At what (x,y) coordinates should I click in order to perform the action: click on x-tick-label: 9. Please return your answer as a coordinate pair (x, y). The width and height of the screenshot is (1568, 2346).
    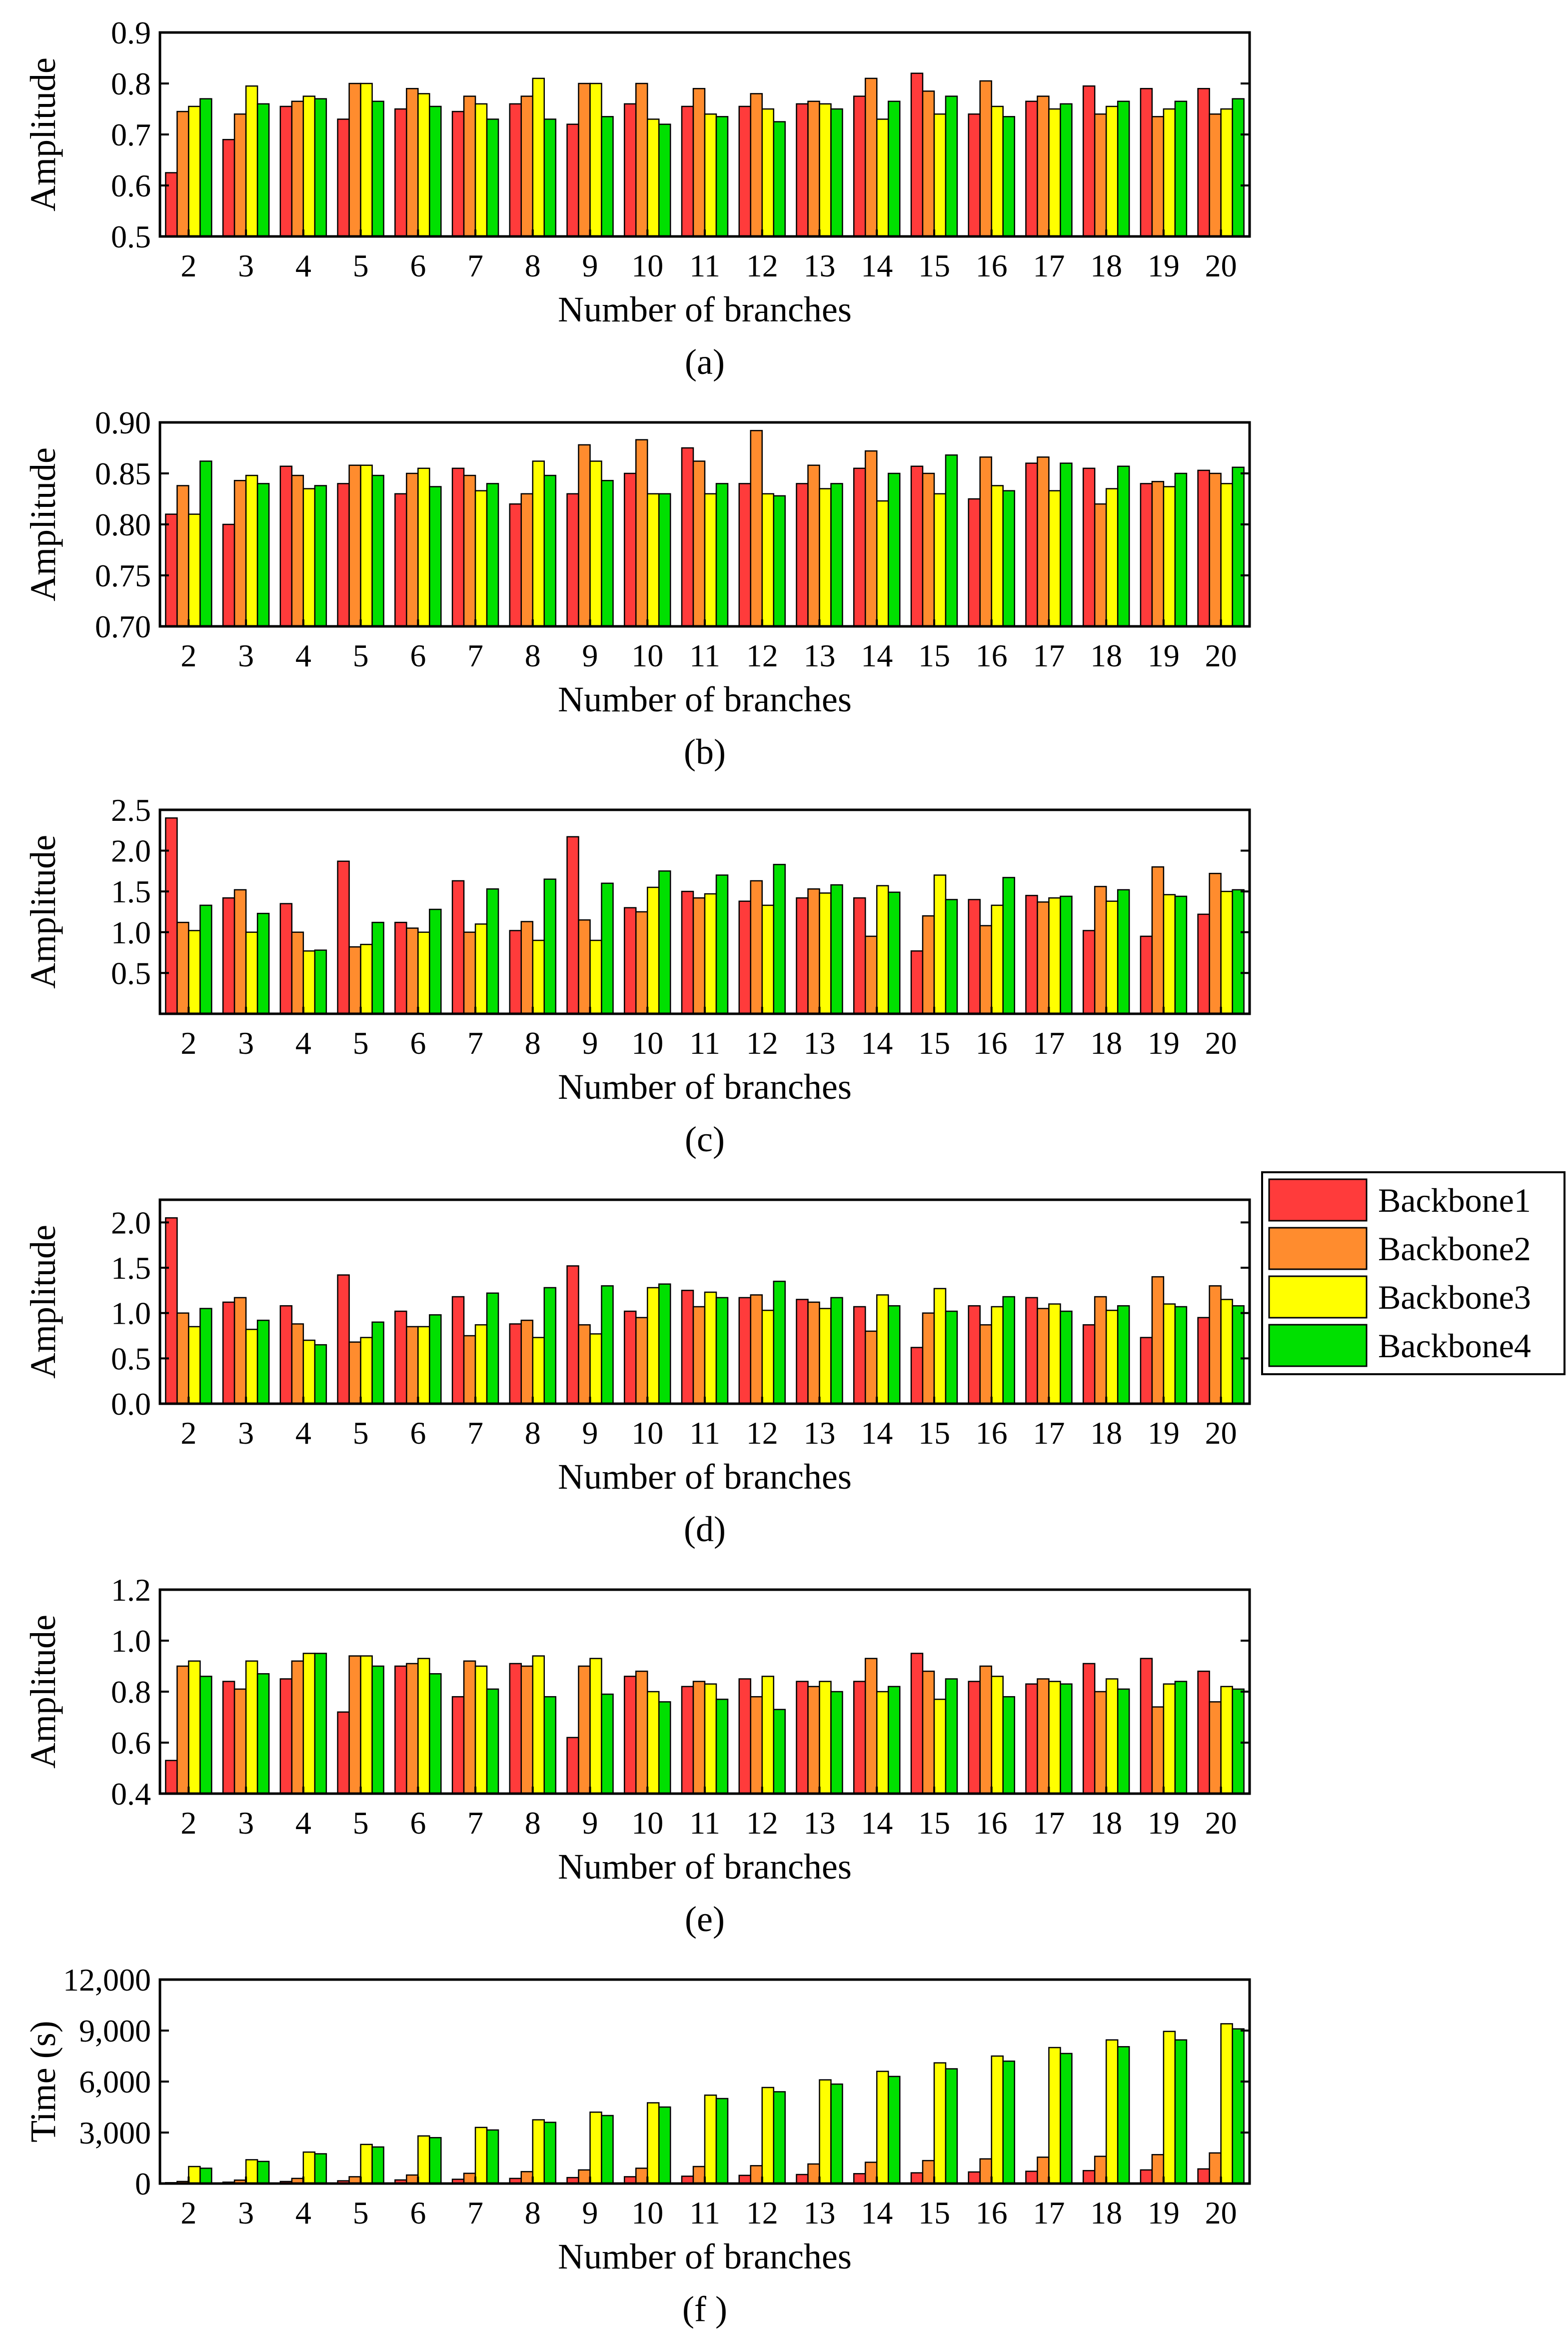
    Looking at the image, I should click on (590, 1043).